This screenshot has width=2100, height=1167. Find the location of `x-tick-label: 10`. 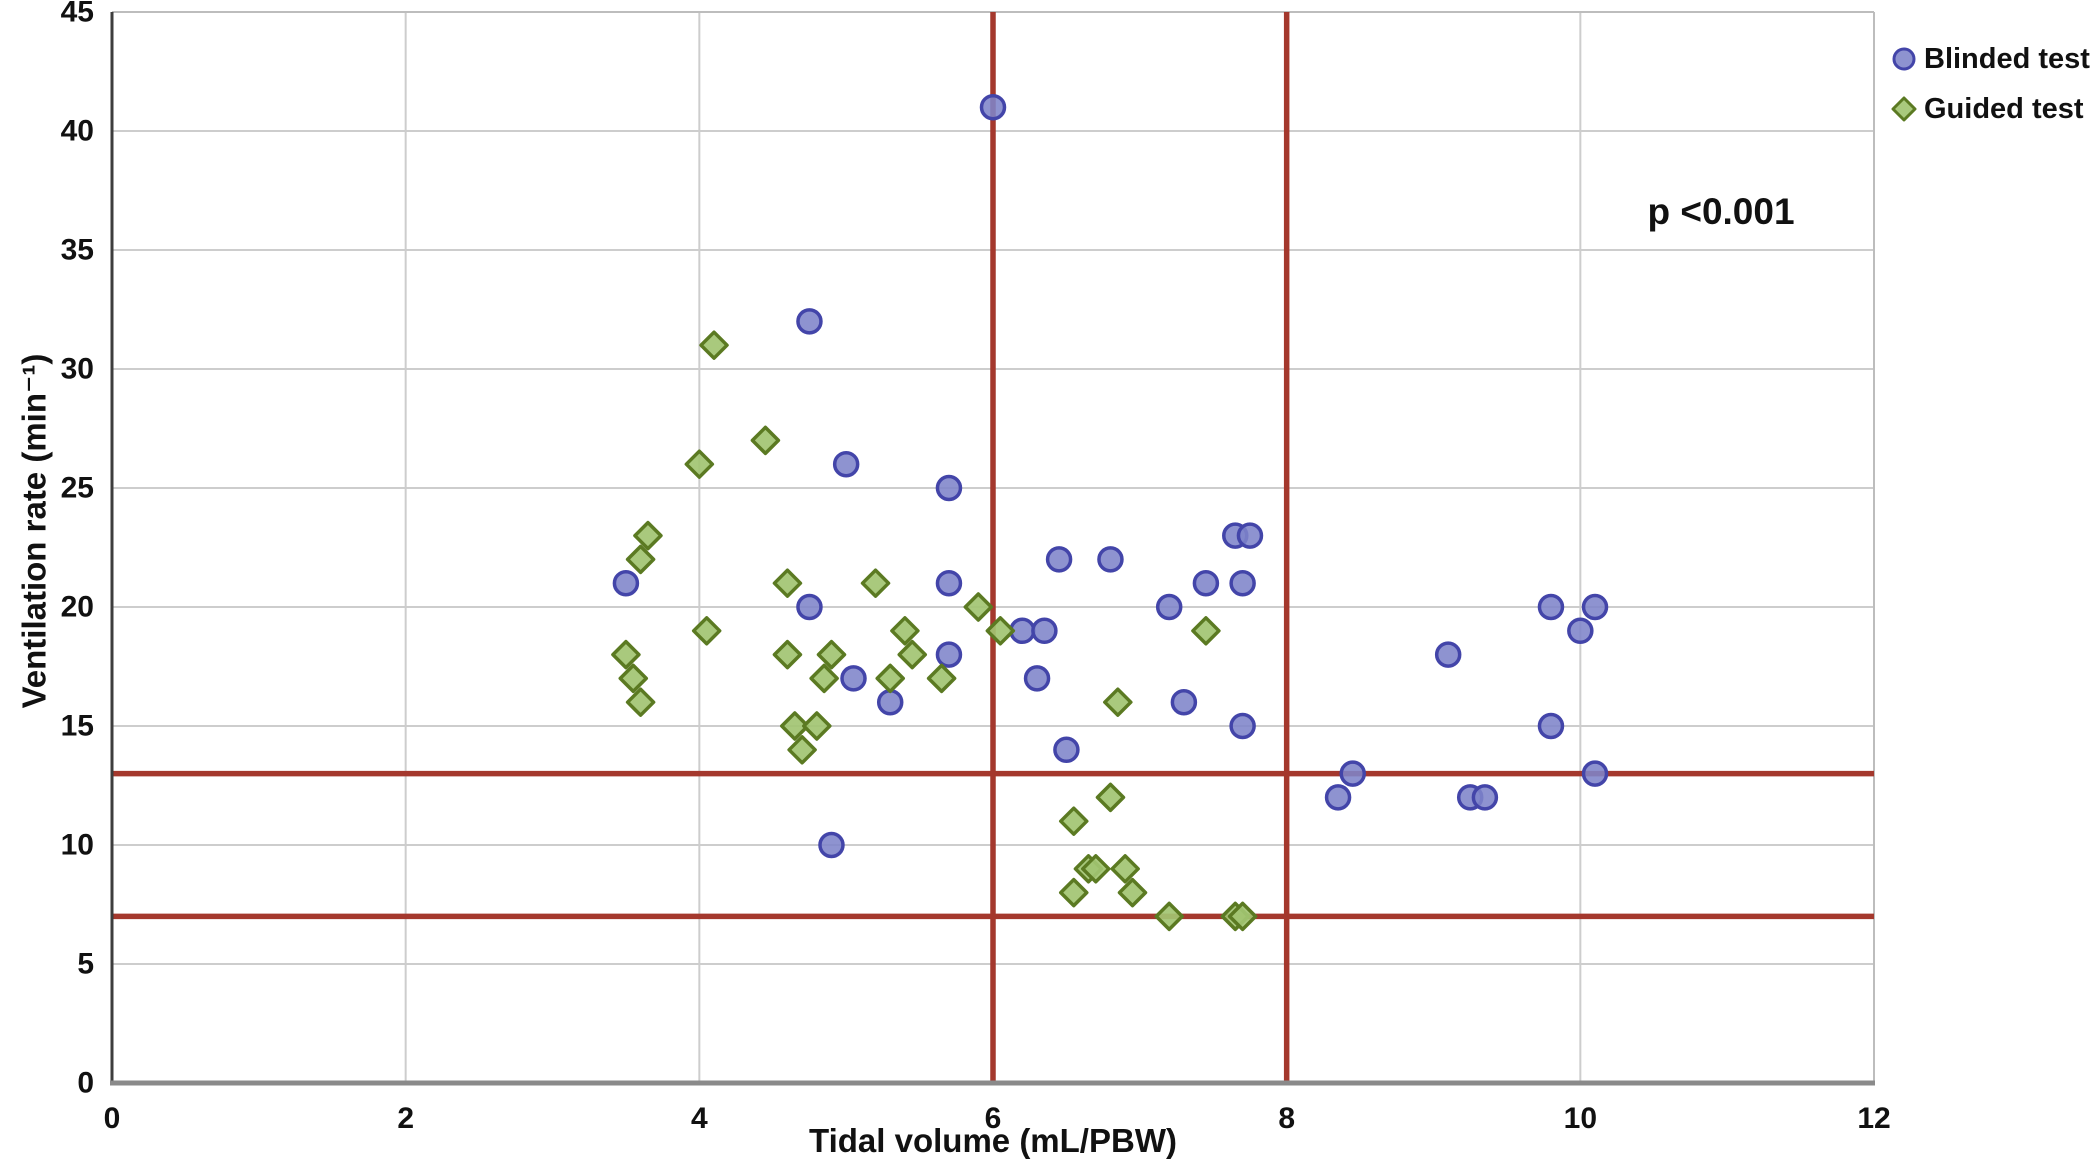

x-tick-label: 10 is located at coordinates (1580, 1118).